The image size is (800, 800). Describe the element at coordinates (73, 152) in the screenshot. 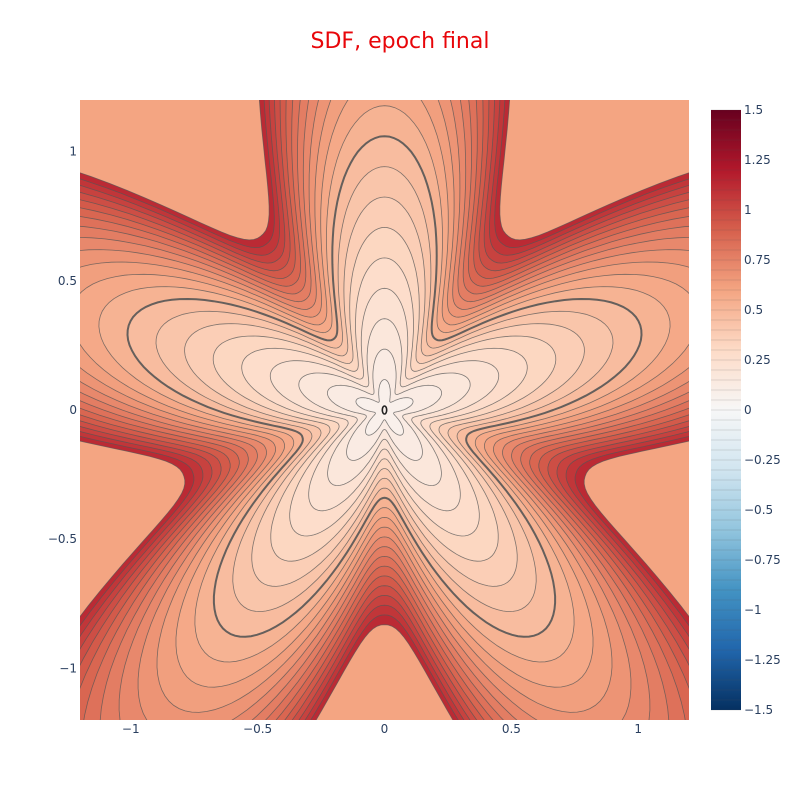

I see `y-tick-label: 1` at that location.